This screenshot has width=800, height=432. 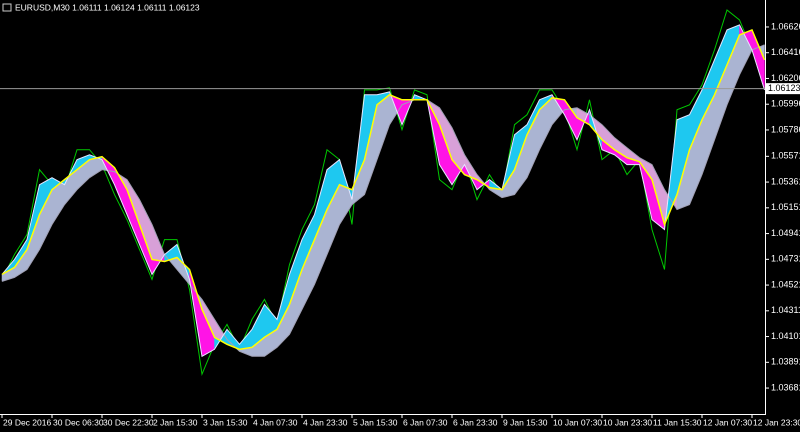 I want to click on symbol-icon, so click(x=7, y=7).